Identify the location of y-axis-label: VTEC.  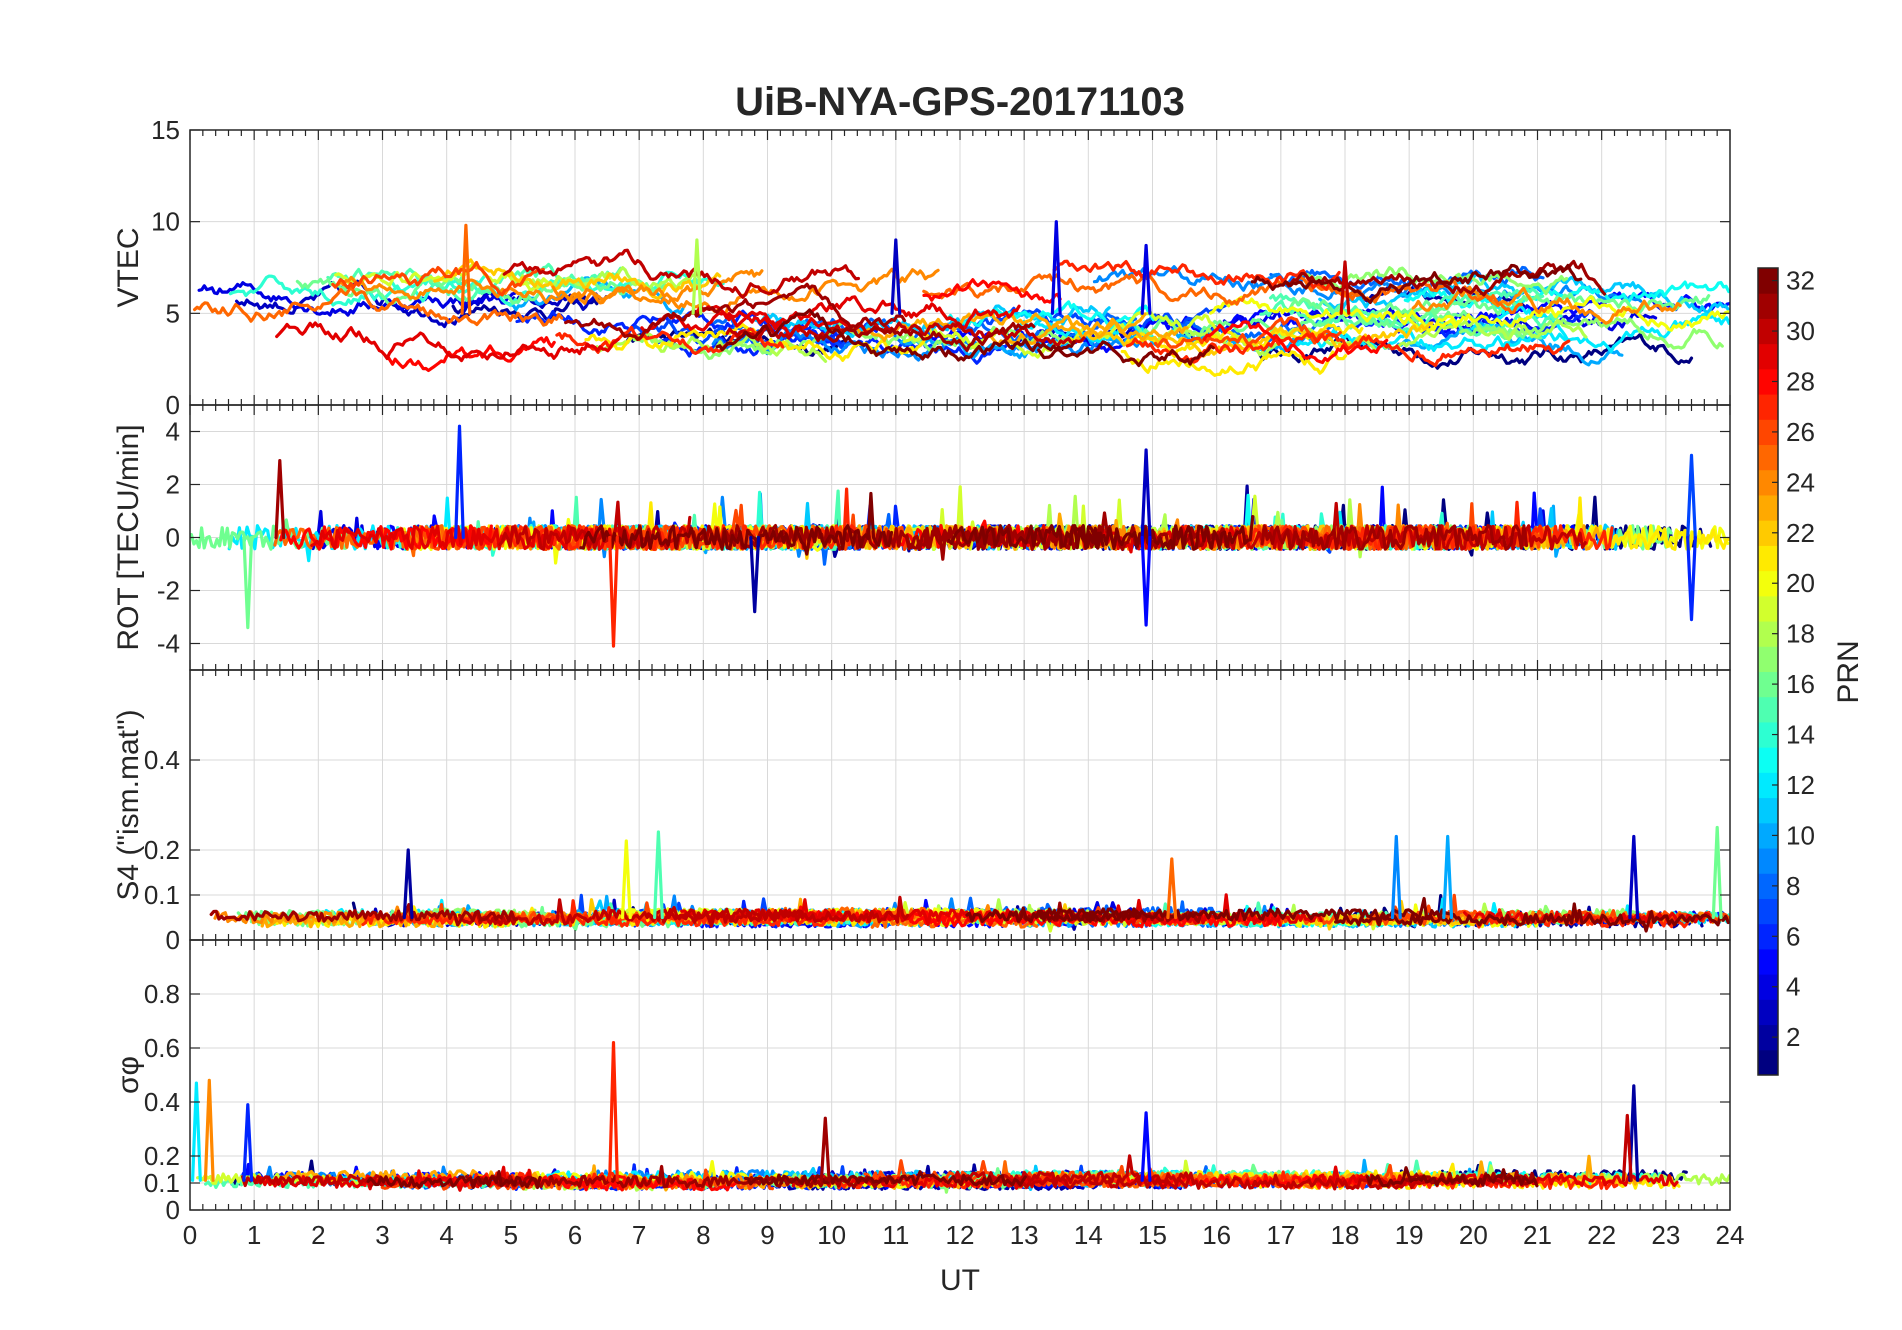
(128, 267).